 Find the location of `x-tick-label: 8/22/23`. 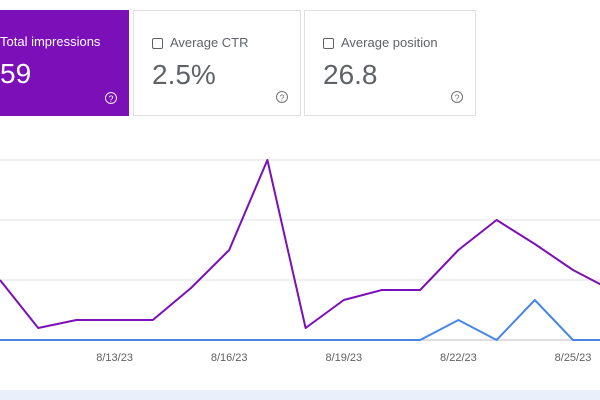

x-tick-label: 8/22/23 is located at coordinates (458, 358).